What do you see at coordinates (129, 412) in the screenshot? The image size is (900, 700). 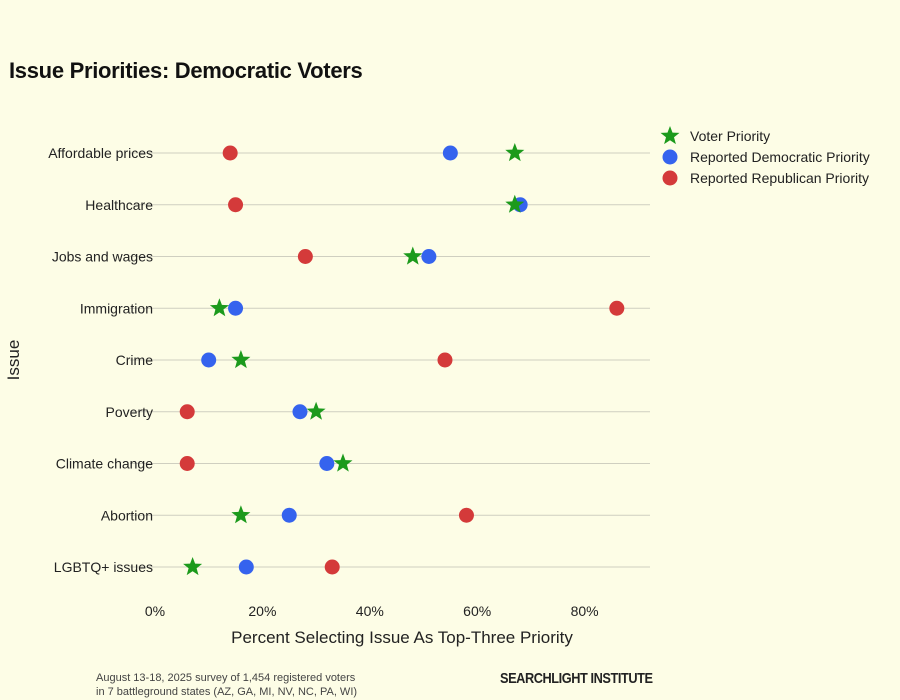 I see `category-label: Poverty` at bounding box center [129, 412].